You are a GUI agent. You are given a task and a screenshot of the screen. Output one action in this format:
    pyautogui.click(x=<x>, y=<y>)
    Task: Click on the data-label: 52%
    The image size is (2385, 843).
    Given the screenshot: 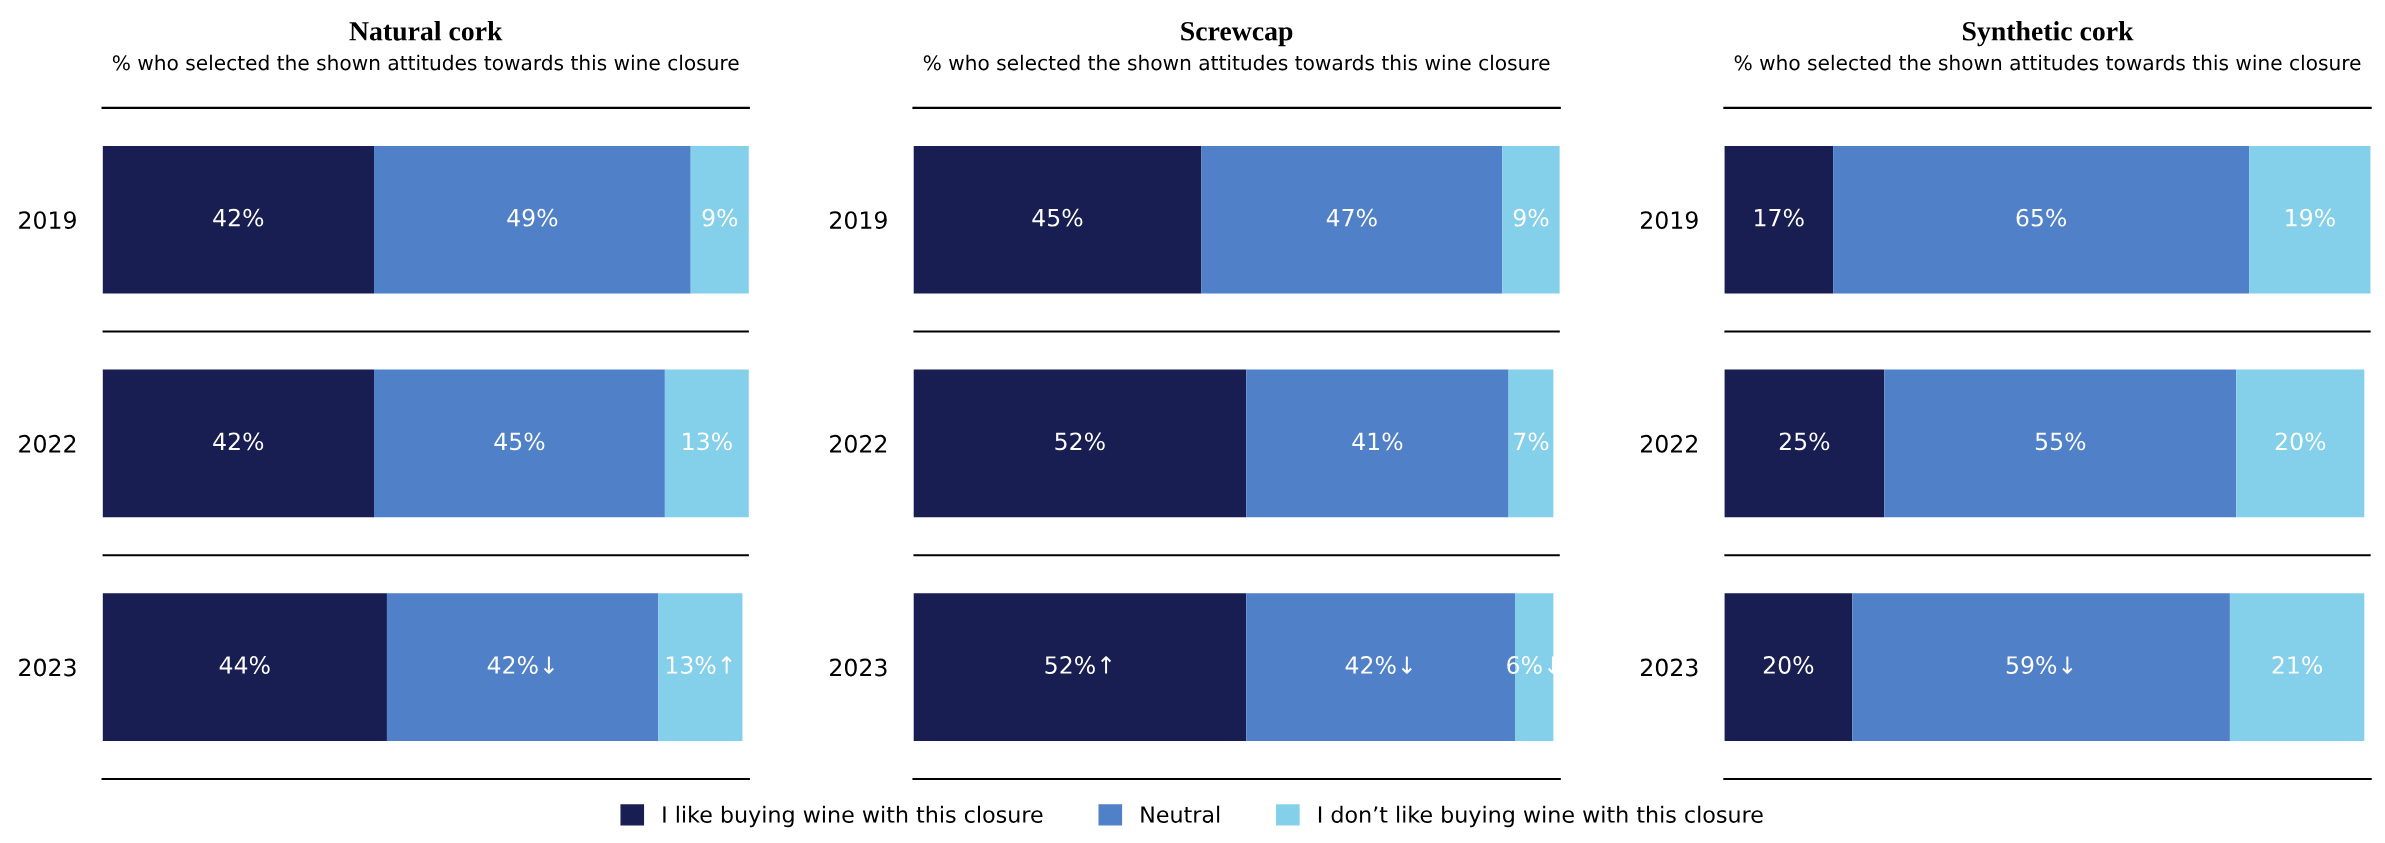 What is the action you would take?
    pyautogui.click(x=1080, y=441)
    